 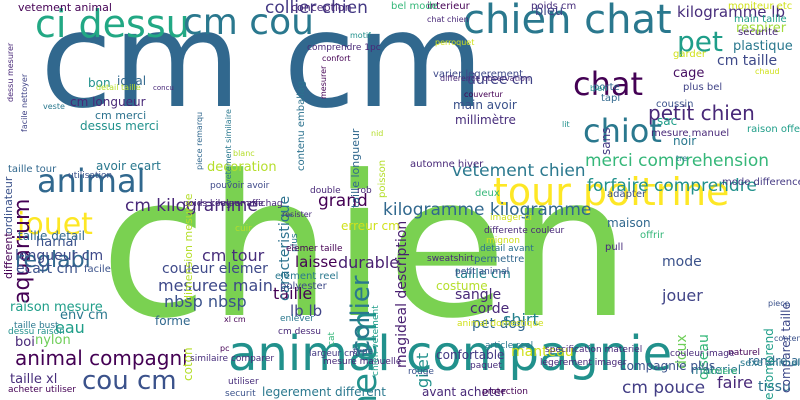 I want to click on cloud-word: forme, so click(x=173, y=321).